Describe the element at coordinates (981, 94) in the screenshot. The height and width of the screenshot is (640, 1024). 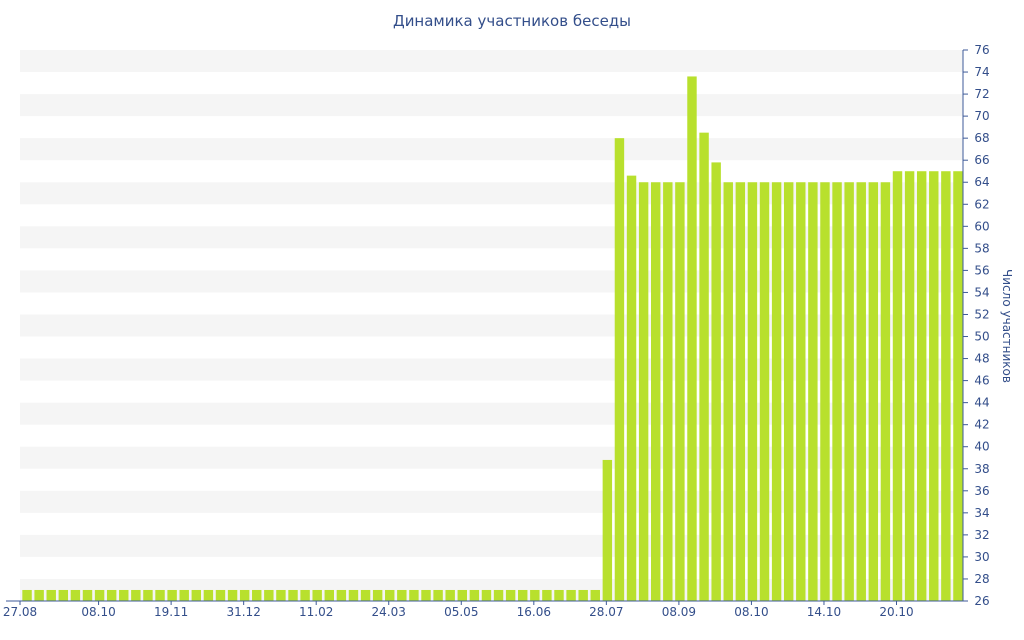
I see `y-tick-label: 72` at that location.